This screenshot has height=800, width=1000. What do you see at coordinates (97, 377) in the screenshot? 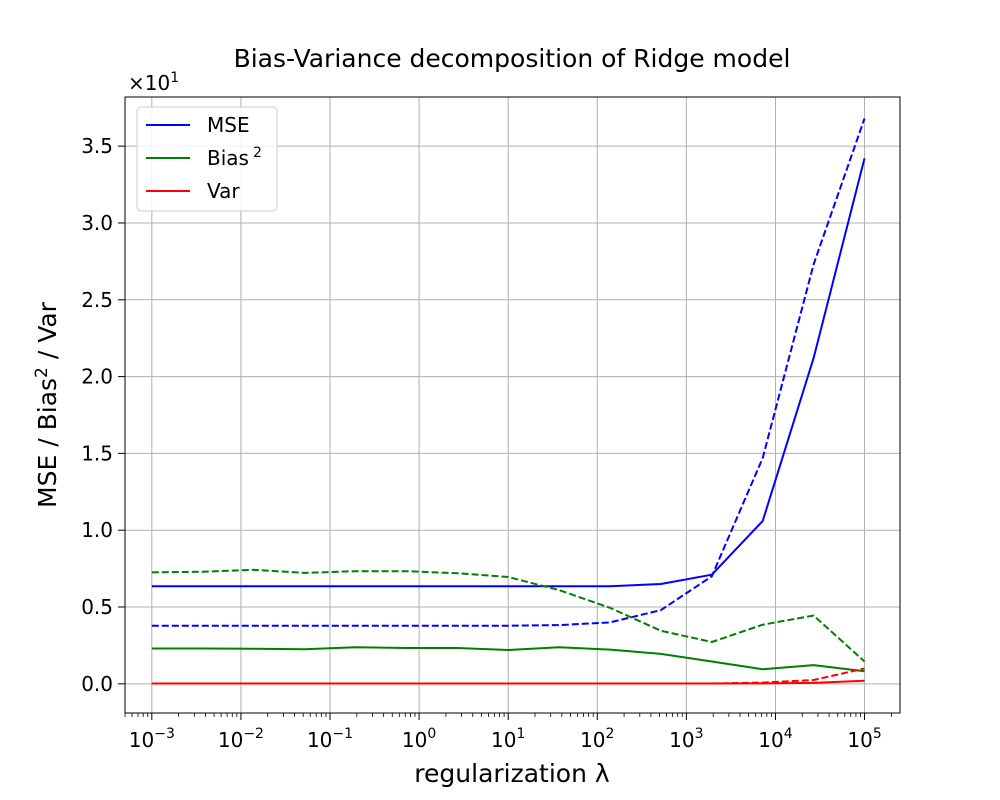
I see `y-tick-label: 2.0` at bounding box center [97, 377].